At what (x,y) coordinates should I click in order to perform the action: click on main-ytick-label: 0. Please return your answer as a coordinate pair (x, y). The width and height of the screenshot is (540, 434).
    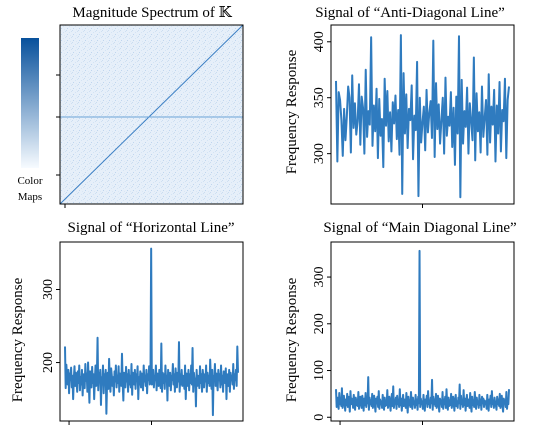
    Looking at the image, I should click on (319, 417).